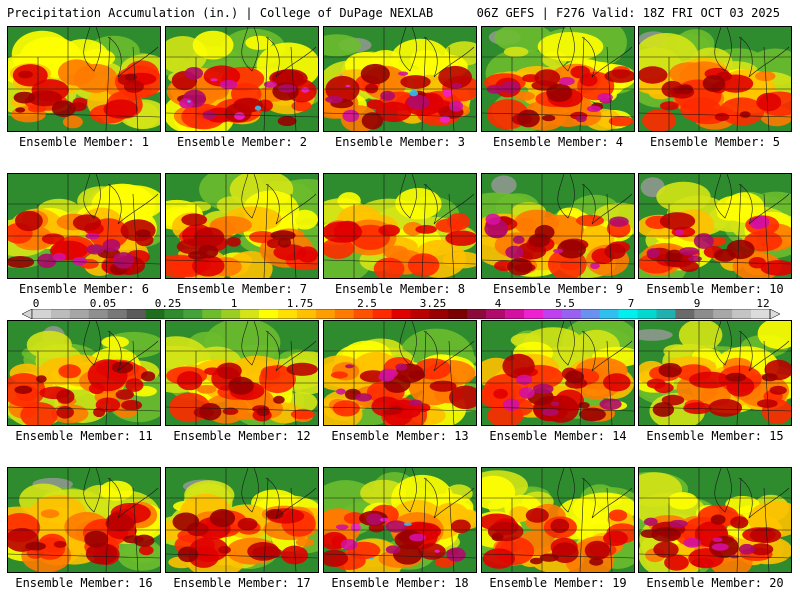 The width and height of the screenshot is (800, 600). I want to click on ensemble-caption-12: Ensemble Member: 12, so click(242, 436).